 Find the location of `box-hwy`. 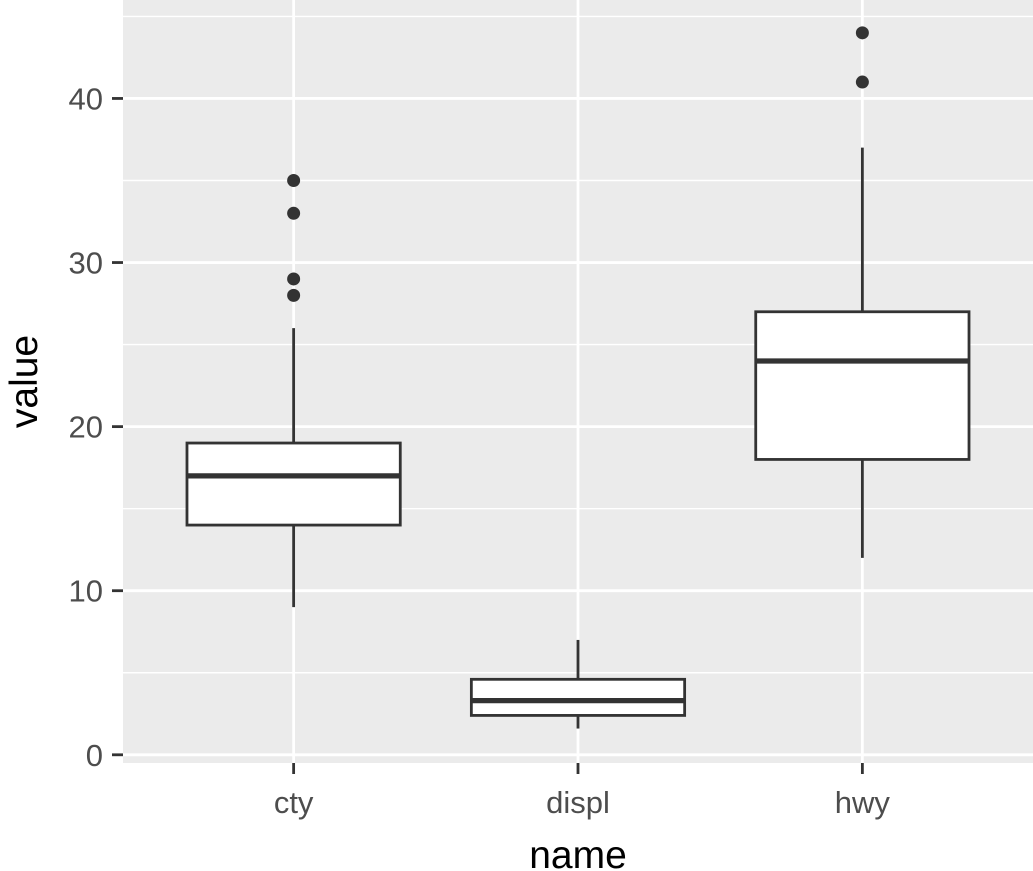

box-hwy is located at coordinates (862, 292).